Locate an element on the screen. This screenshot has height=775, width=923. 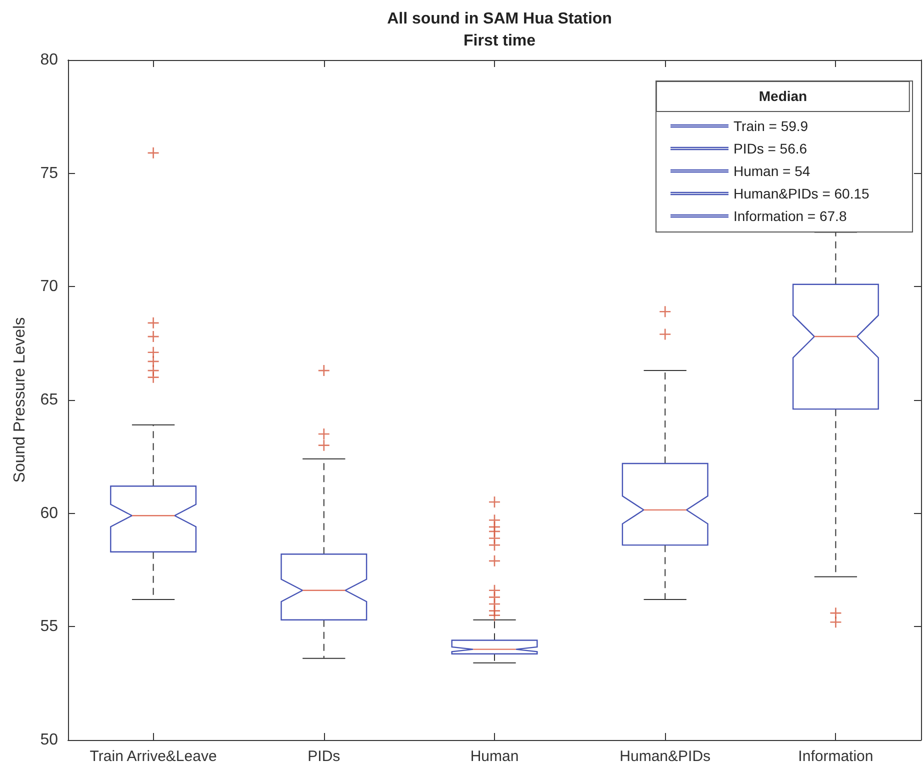
y-tick-label: 55 is located at coordinates (49, 627).